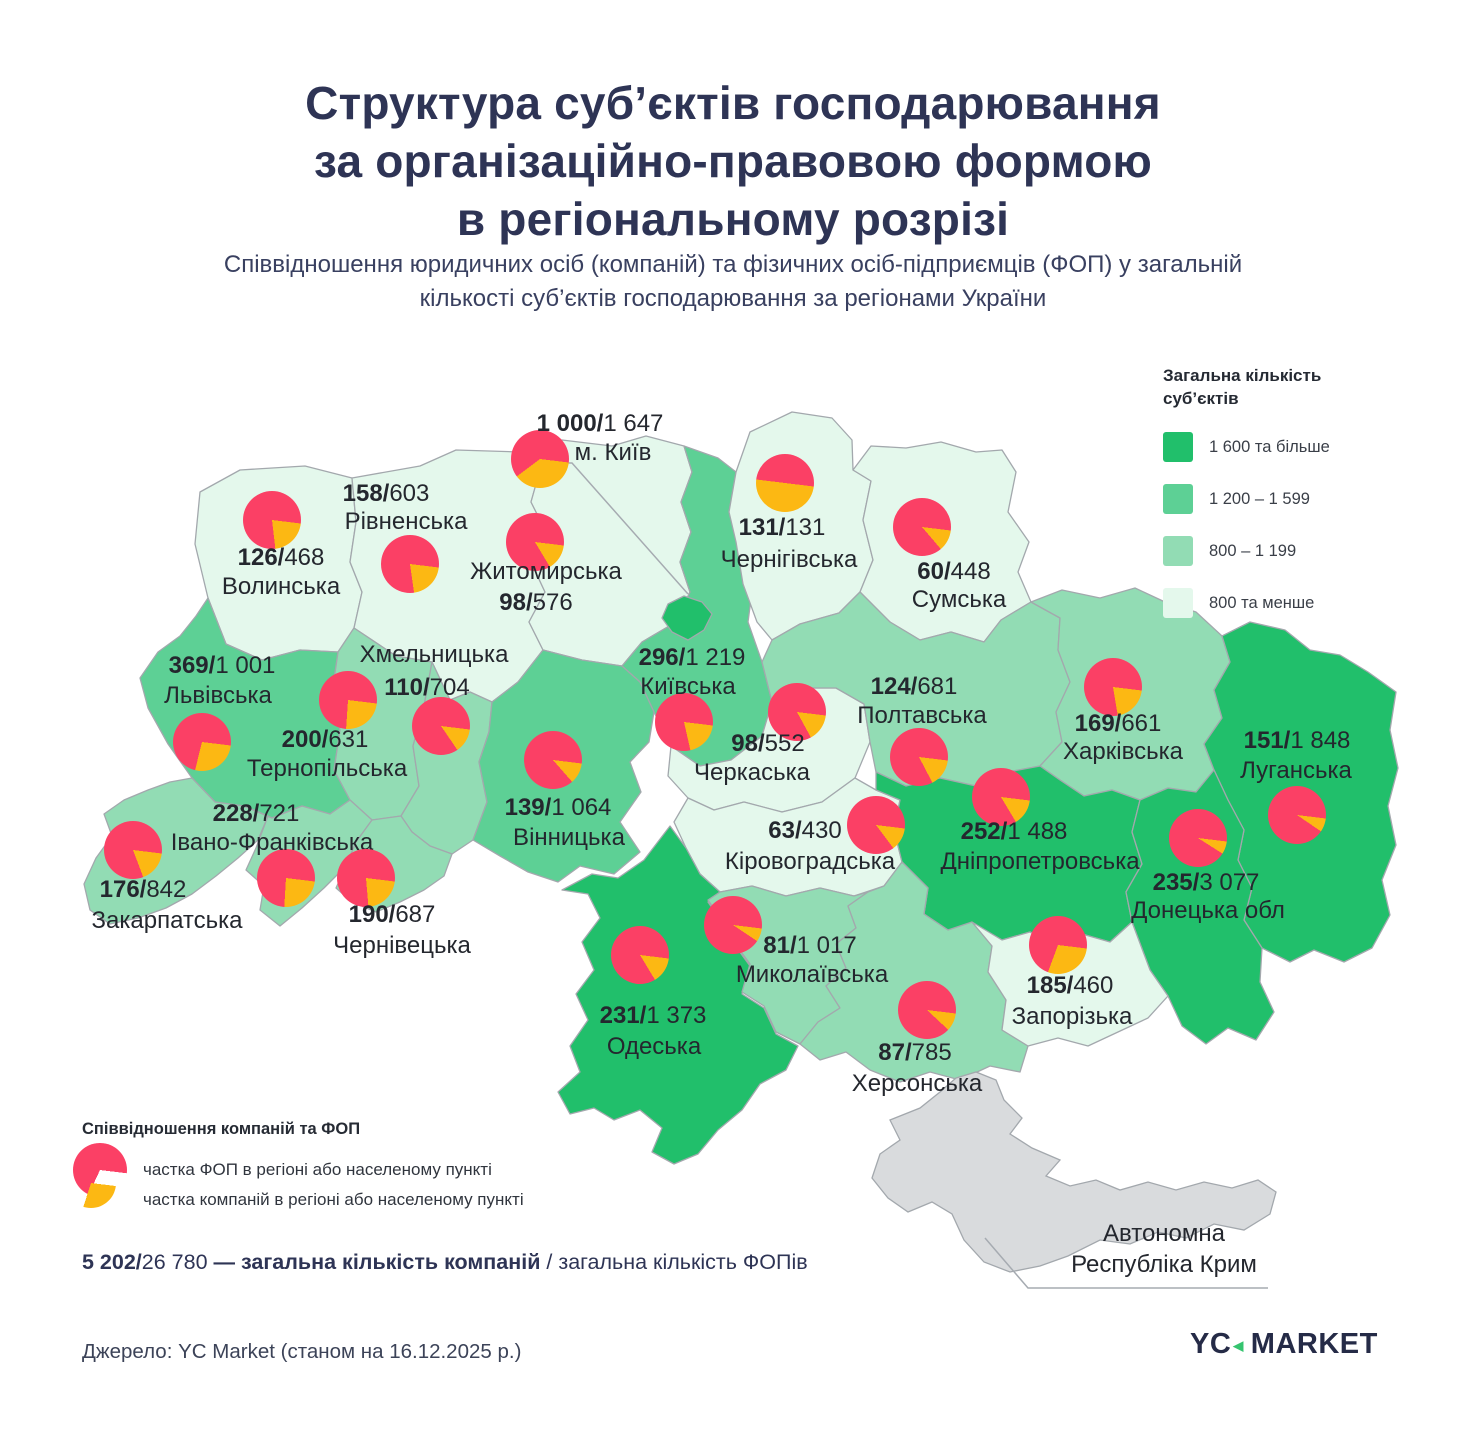 The image size is (1466, 1446). Describe the element at coordinates (1072, 1016) in the screenshot. I see `region-name-zaporizka: Запорізька` at that location.